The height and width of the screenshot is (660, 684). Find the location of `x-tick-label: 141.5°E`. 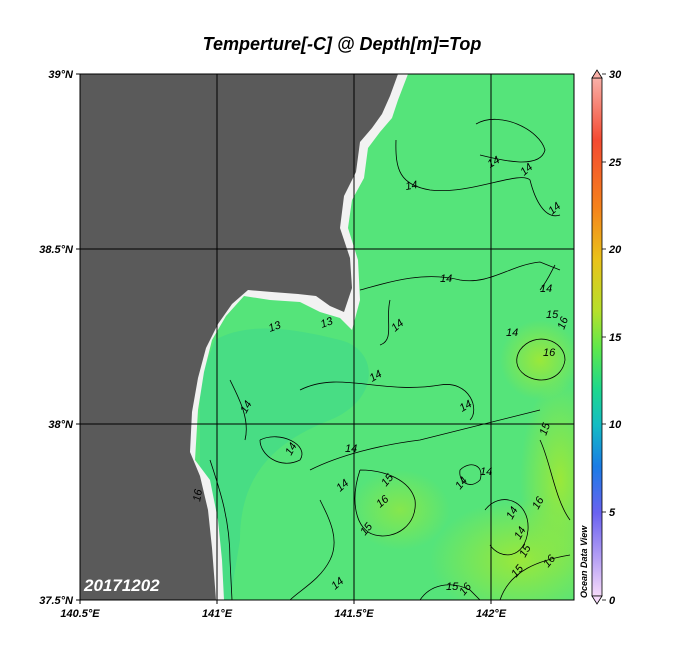

x-tick-label: 141.5°E is located at coordinates (354, 614).